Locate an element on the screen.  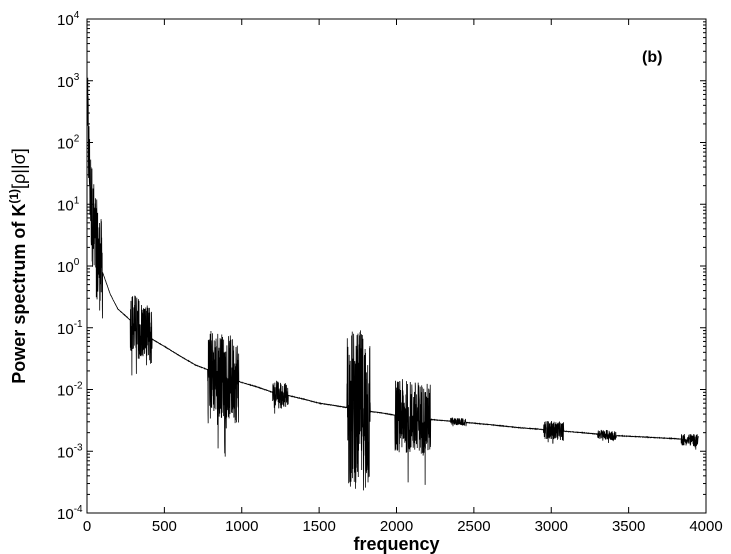
x-tick-label-2000: 2000 is located at coordinates (396, 526).